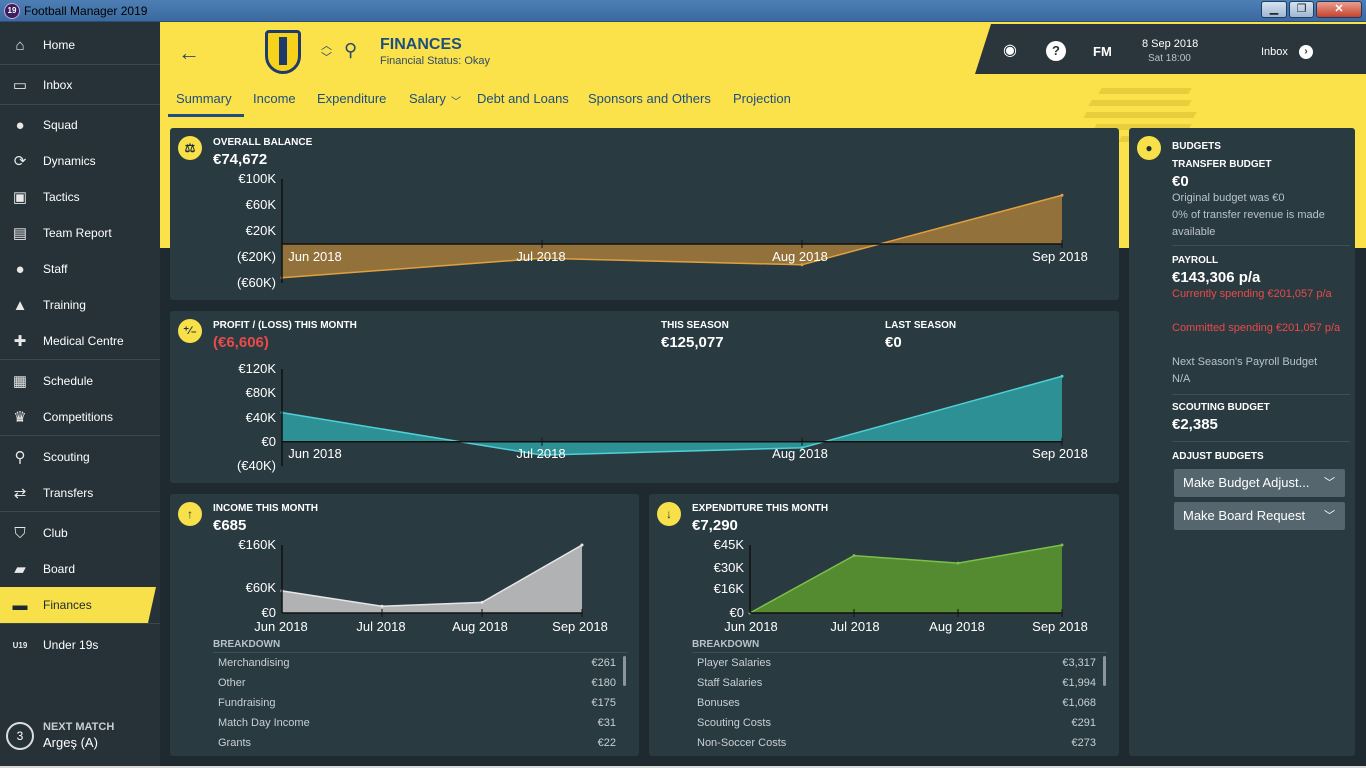 The width and height of the screenshot is (1366, 768). I want to click on bottom-strip, so click(683, 767).